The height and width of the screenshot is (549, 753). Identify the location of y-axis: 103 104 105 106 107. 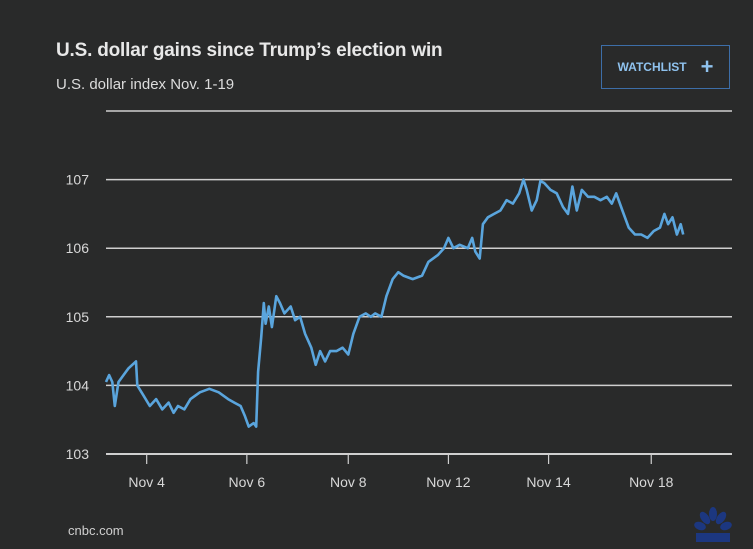
(78, 317).